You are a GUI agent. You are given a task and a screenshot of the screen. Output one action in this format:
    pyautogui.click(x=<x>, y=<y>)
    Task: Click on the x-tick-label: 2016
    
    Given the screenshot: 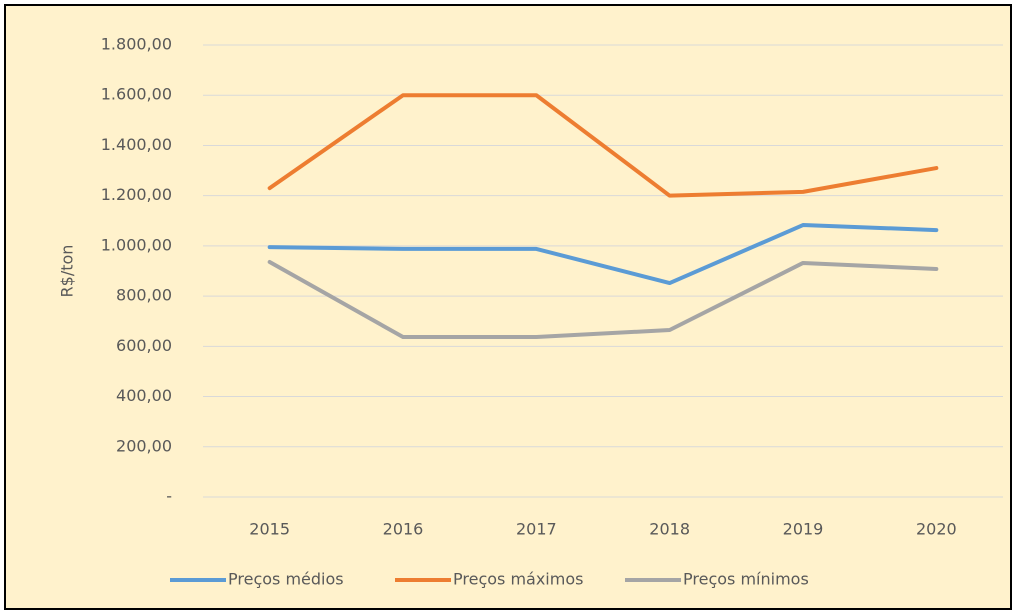 What is the action you would take?
    pyautogui.click(x=403, y=529)
    